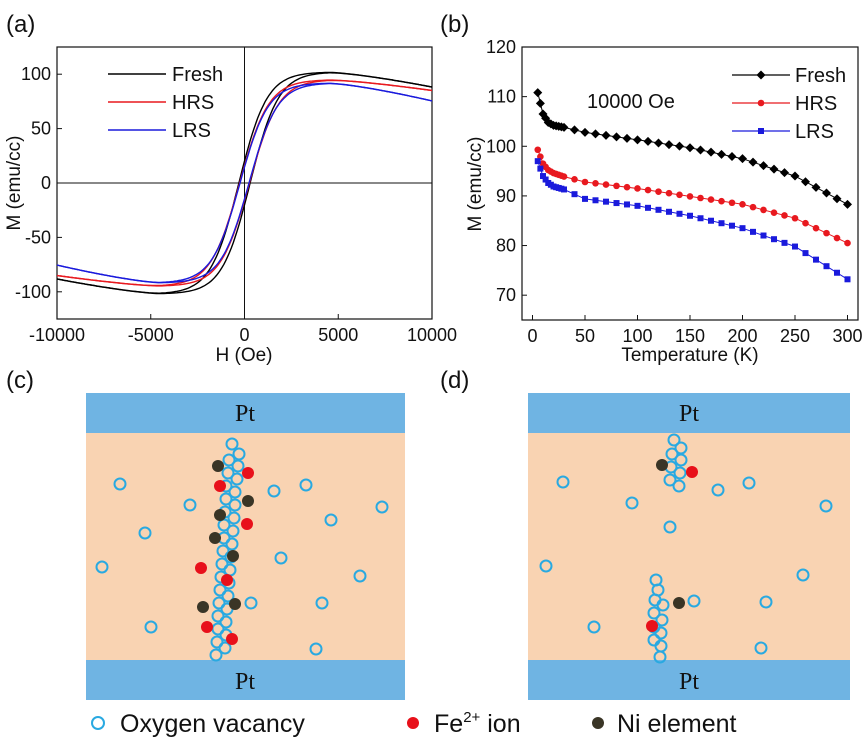 The height and width of the screenshot is (747, 862). Describe the element at coordinates (193, 103) in the screenshot. I see `panel-a-legend-label-hrs: HRS` at that location.